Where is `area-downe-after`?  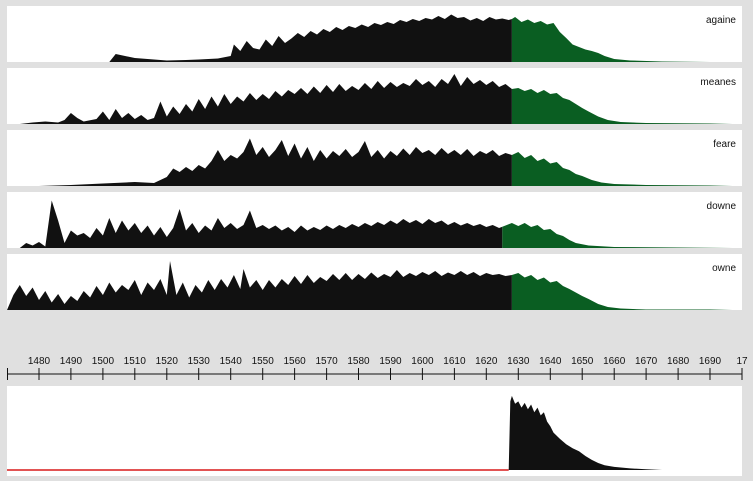 area-downe-after is located at coordinates (617, 235).